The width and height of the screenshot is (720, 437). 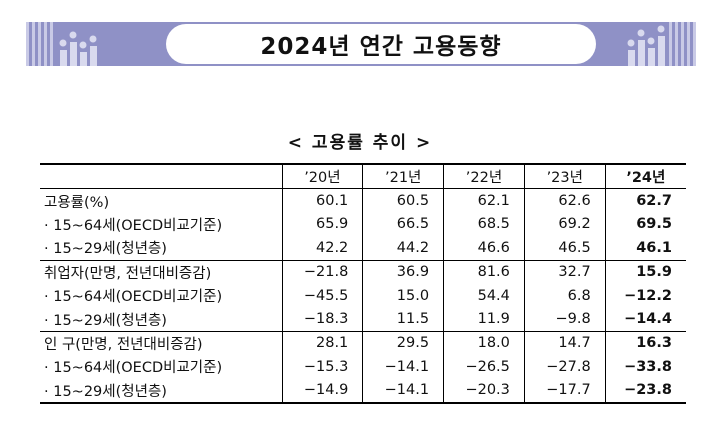 What do you see at coordinates (645, 176) in the screenshot?
I see `year-header: ’24년` at bounding box center [645, 176].